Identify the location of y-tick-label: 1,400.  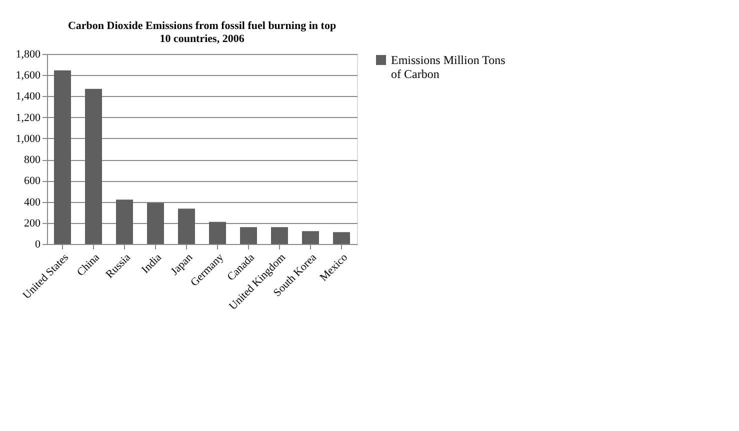
(28, 96).